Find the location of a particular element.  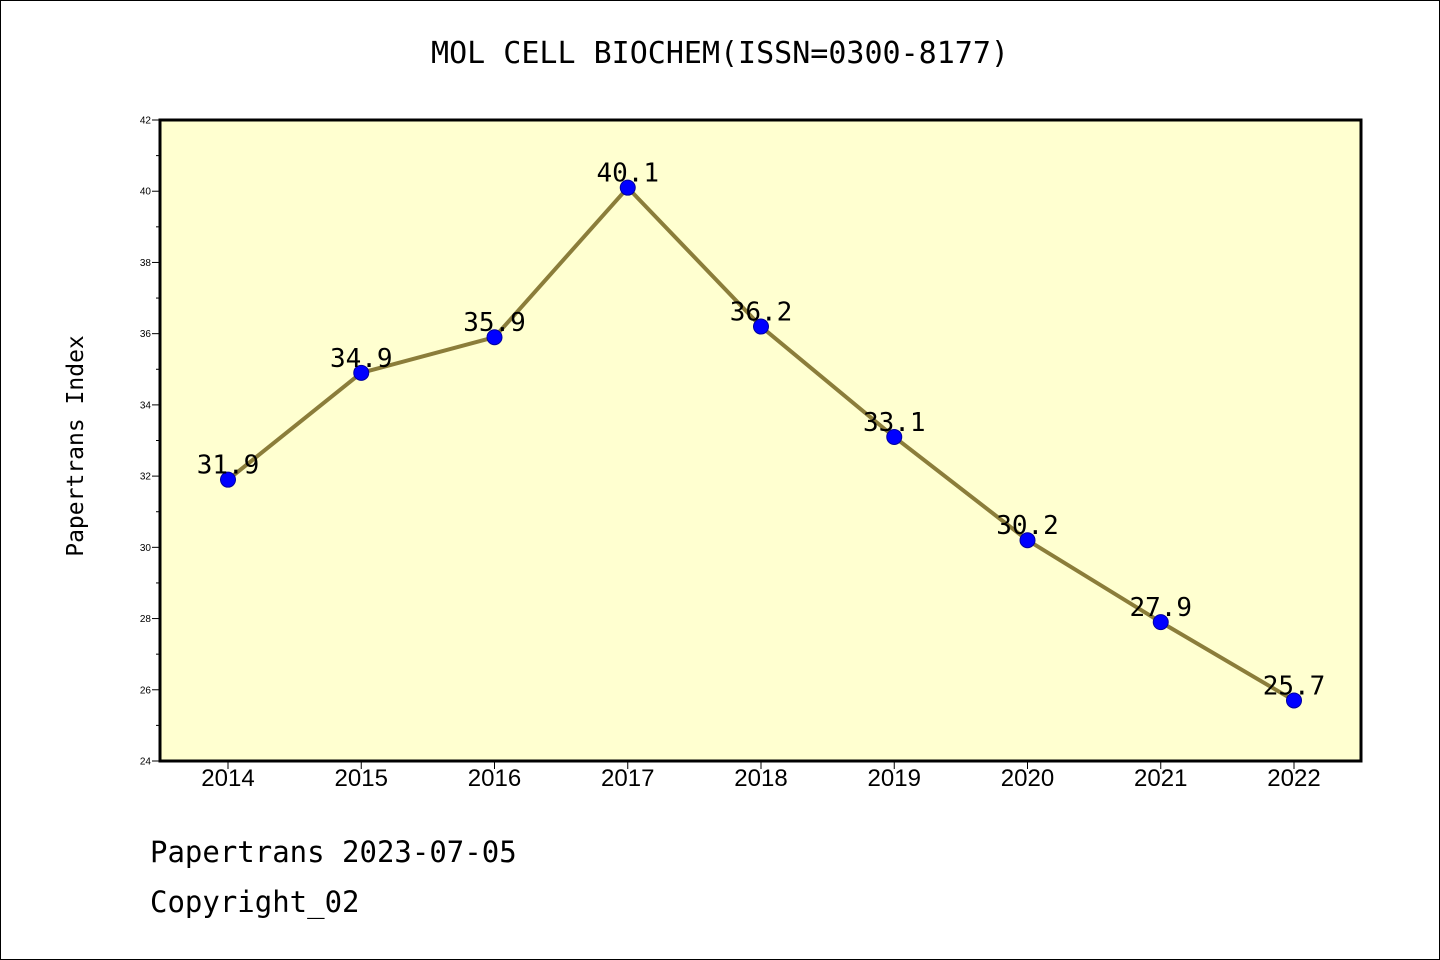

data-label: 36.2 is located at coordinates (761, 313).